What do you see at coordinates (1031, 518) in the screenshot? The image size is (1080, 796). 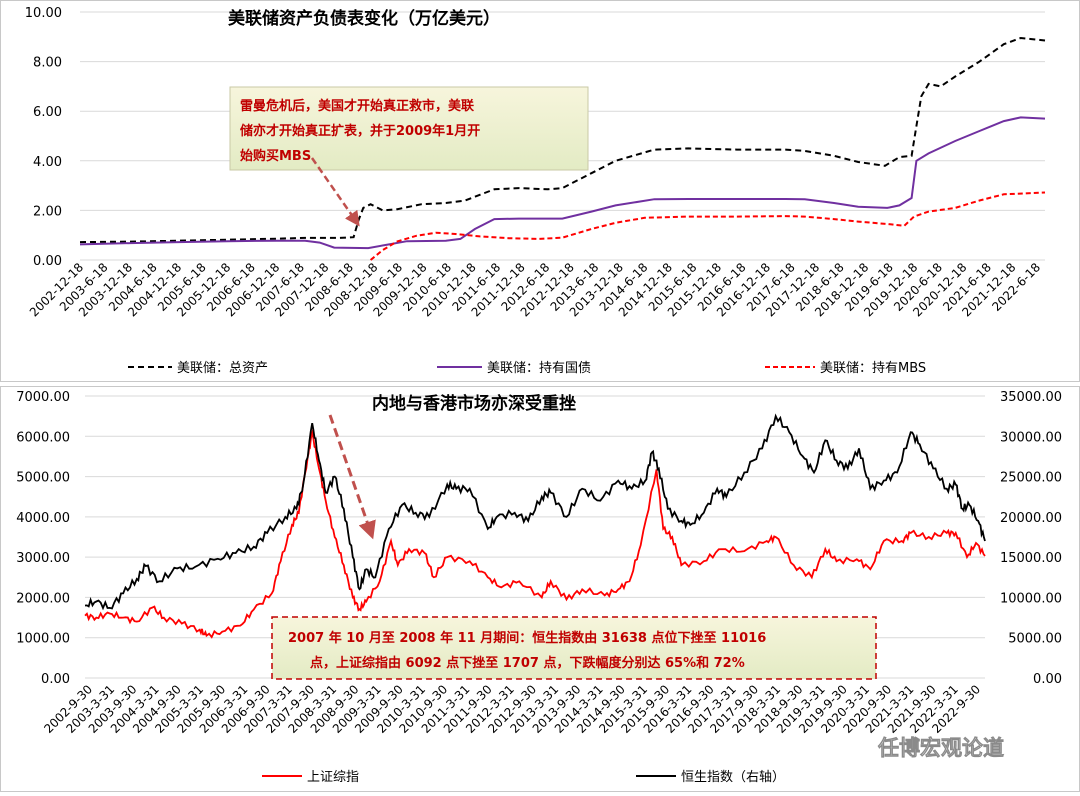 I see `bottom-right-y-tick-label: 20000.00` at bounding box center [1031, 518].